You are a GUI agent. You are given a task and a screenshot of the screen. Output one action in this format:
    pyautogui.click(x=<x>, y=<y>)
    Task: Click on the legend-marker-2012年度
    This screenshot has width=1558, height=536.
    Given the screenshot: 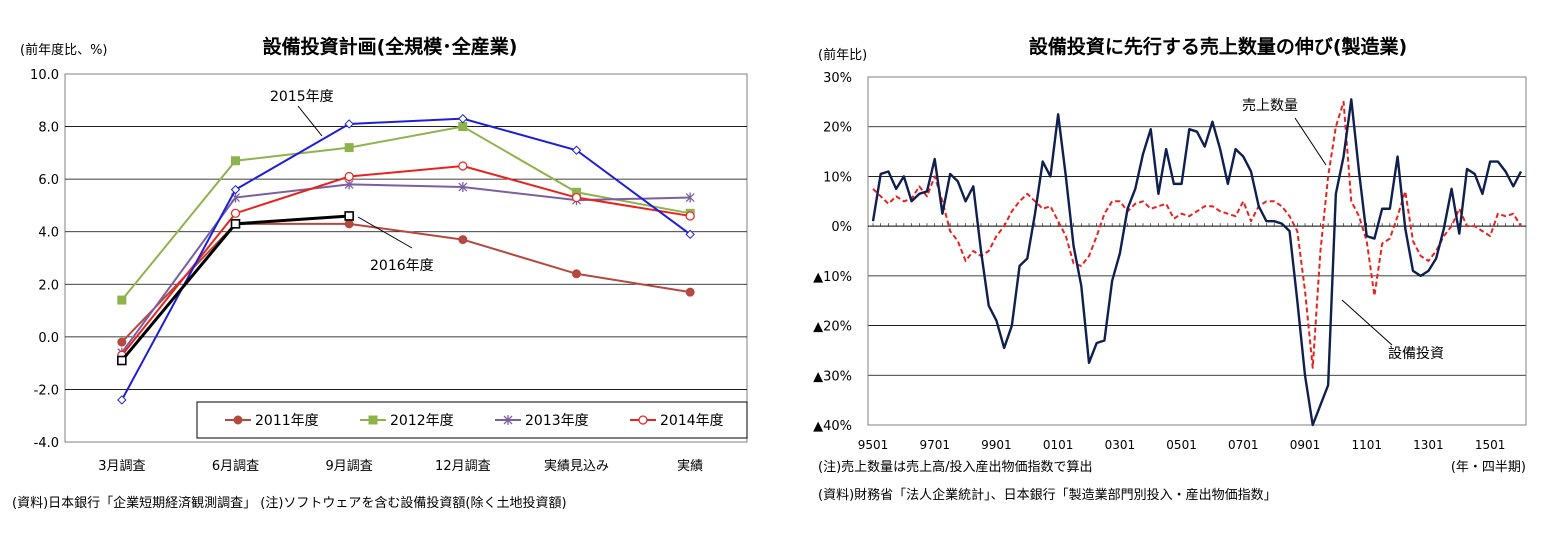 What is the action you would take?
    pyautogui.click(x=373, y=420)
    